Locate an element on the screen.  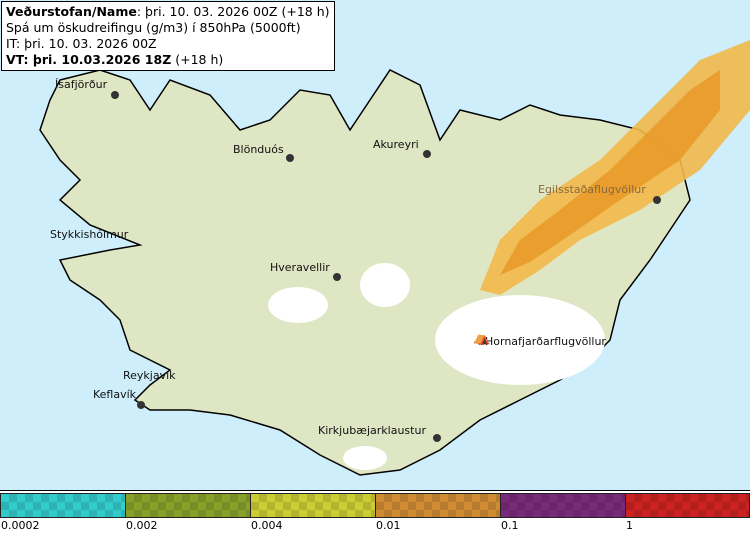
legend-label: 0.004 is located at coordinates (267, 525).